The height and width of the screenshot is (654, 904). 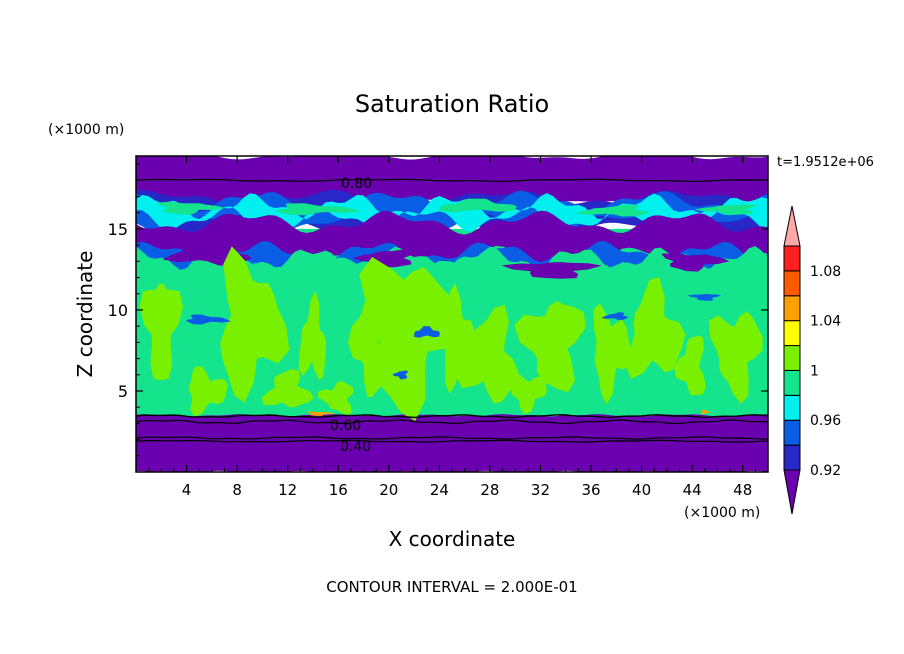 I want to click on x-tick-label: 12, so click(x=287, y=490).